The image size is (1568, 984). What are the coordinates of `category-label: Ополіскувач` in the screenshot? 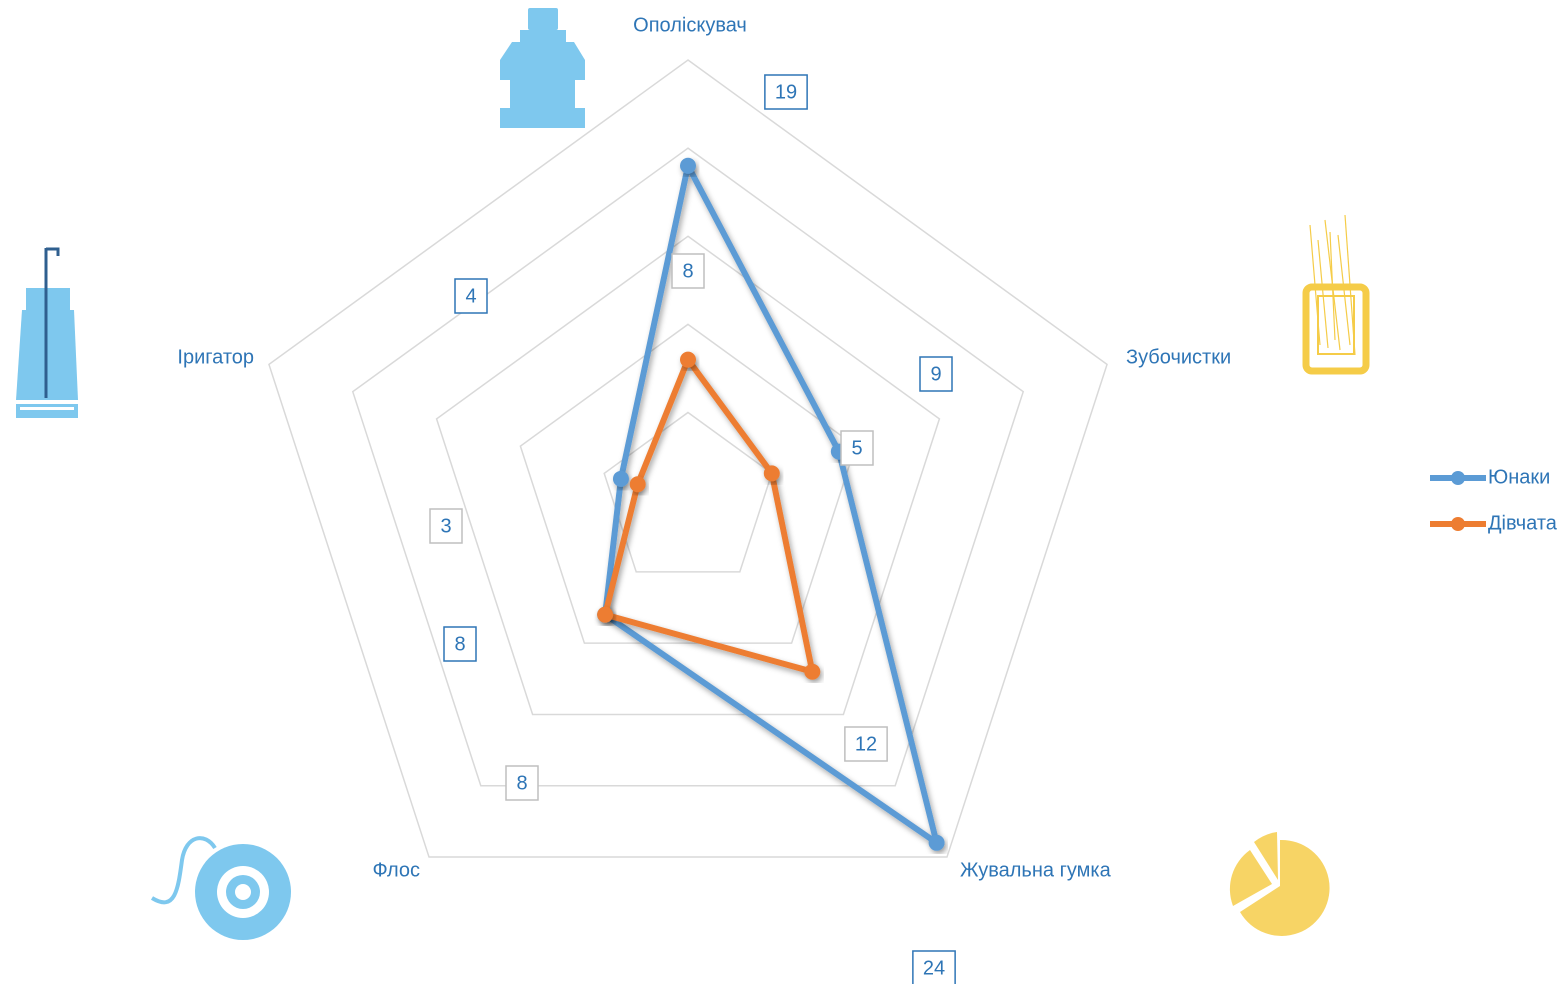 It's located at (690, 25).